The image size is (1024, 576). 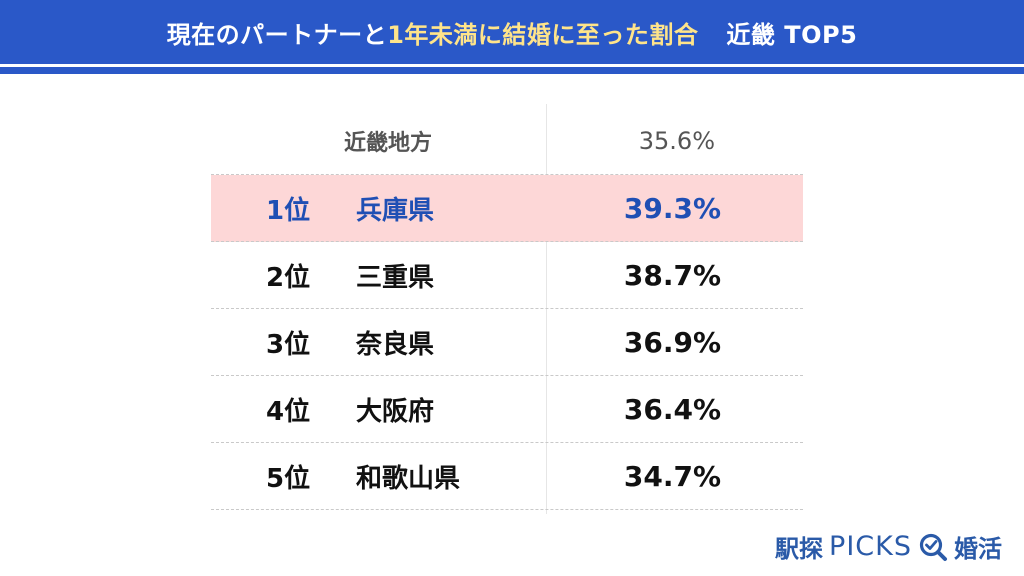 I want to click on logo-text-right: 婚活, so click(x=978, y=549).